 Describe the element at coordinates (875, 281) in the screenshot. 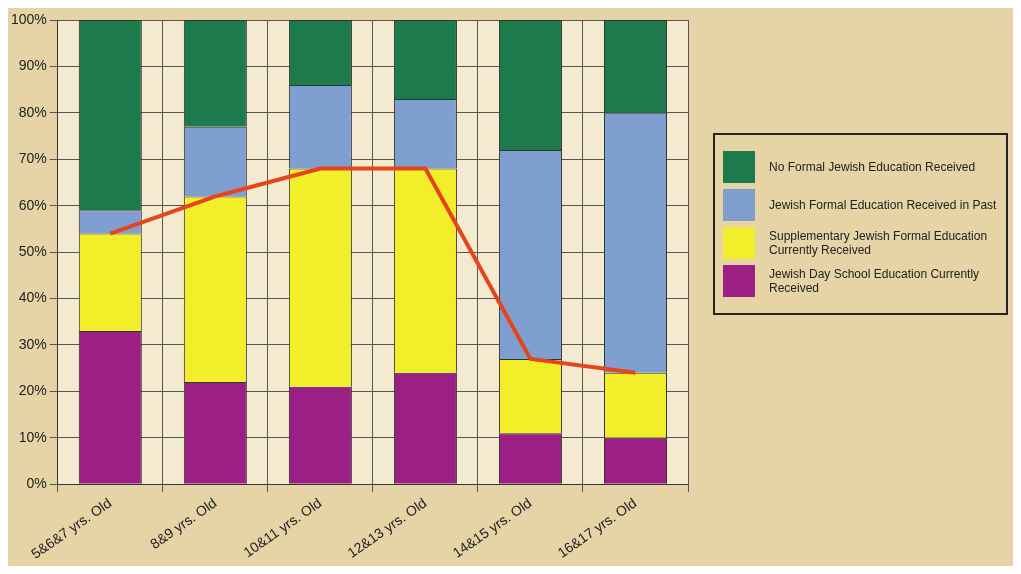

I see `text: Jewish Day School Education Currently Received` at that location.